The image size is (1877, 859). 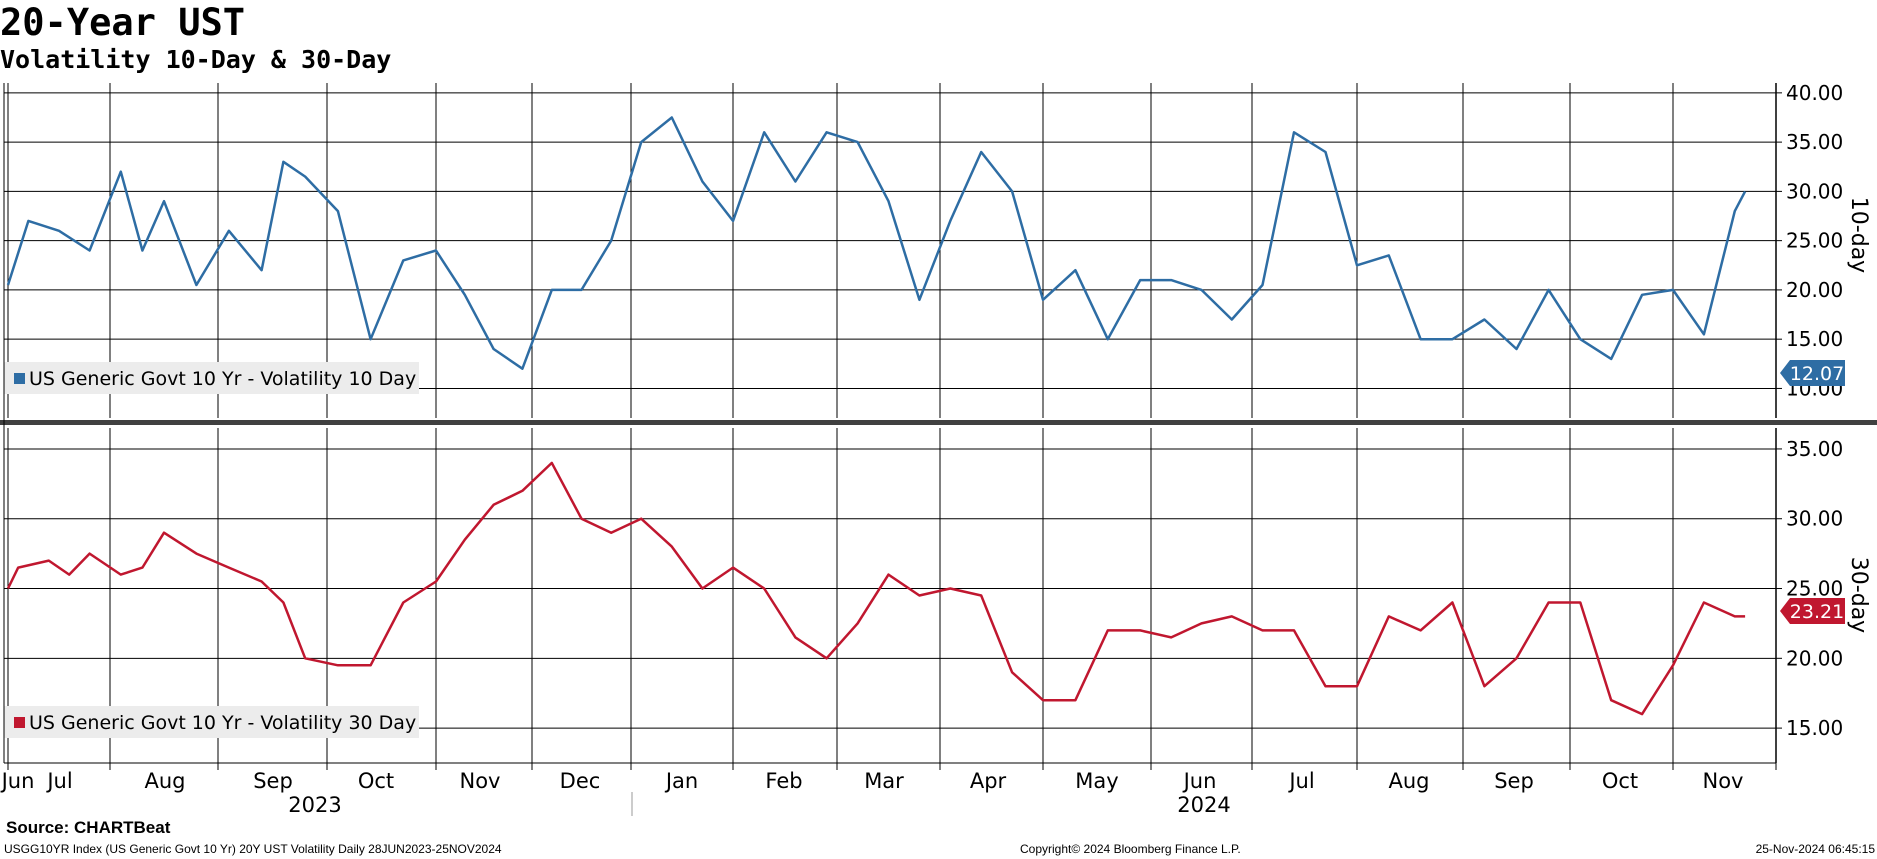 What do you see at coordinates (884, 781) in the screenshot?
I see `x-month-label: Mar` at bounding box center [884, 781].